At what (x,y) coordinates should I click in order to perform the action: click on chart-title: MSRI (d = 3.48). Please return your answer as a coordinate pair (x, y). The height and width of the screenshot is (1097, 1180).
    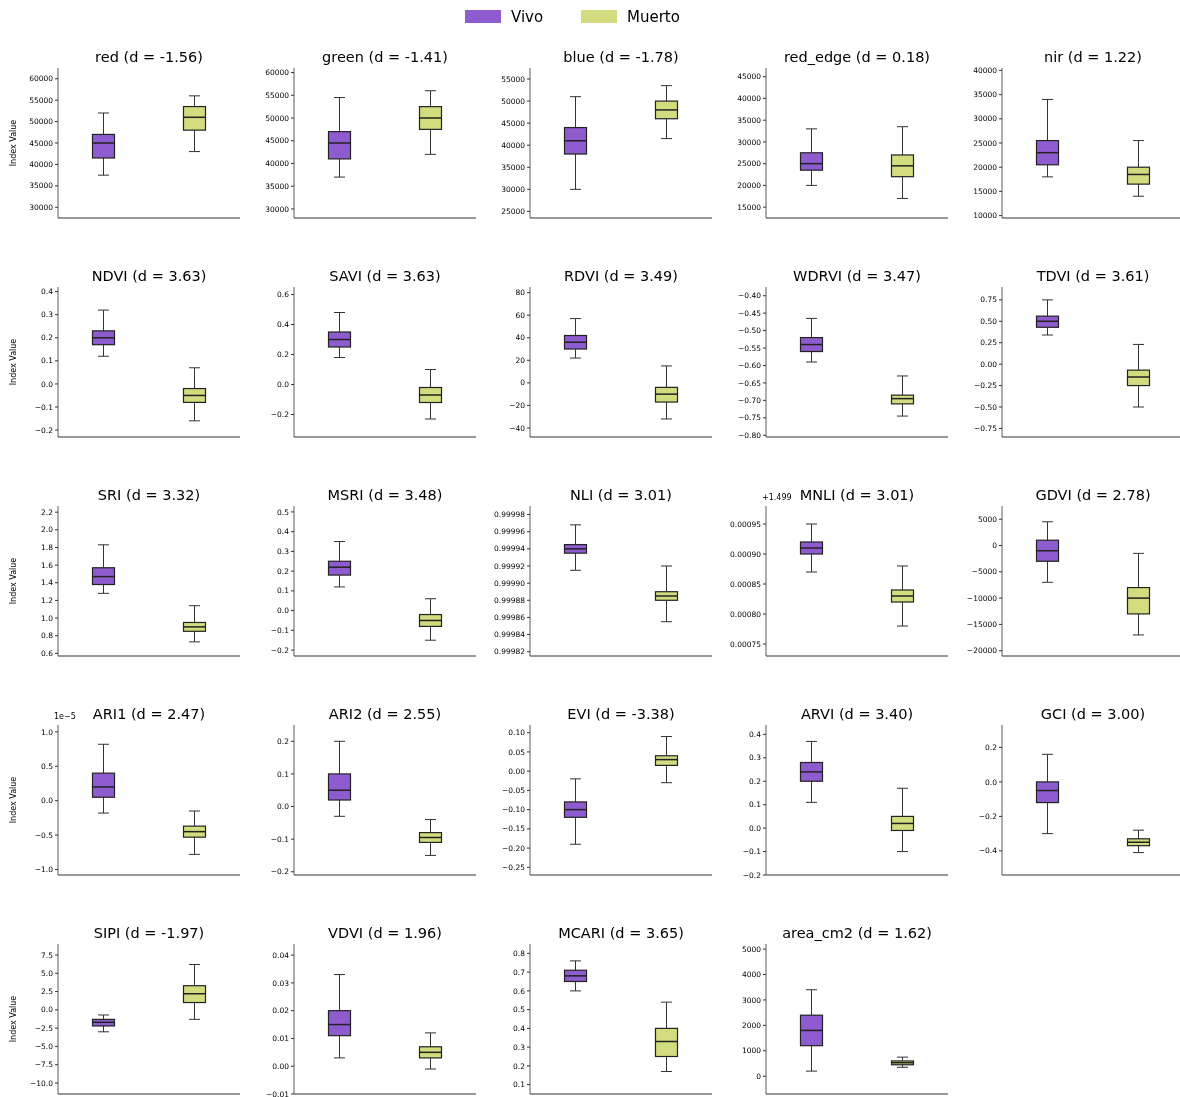
    Looking at the image, I should click on (385, 495).